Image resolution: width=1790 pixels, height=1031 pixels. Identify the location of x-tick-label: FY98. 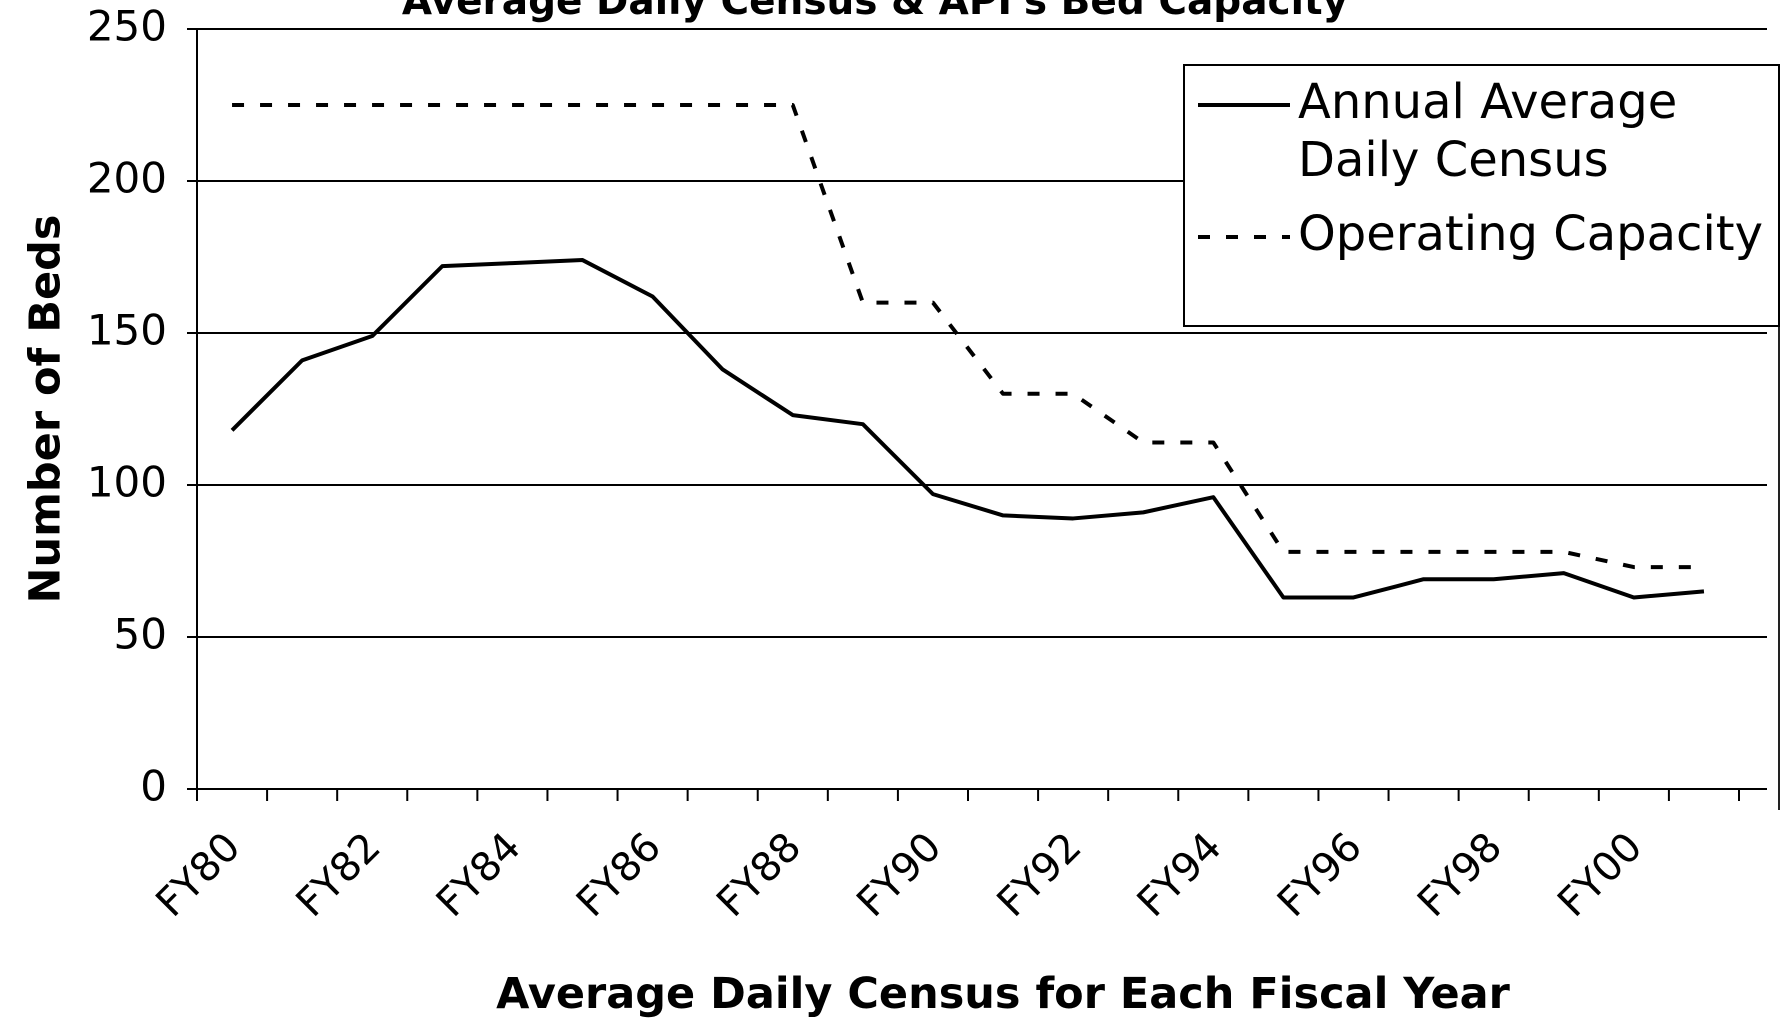
(1460, 875).